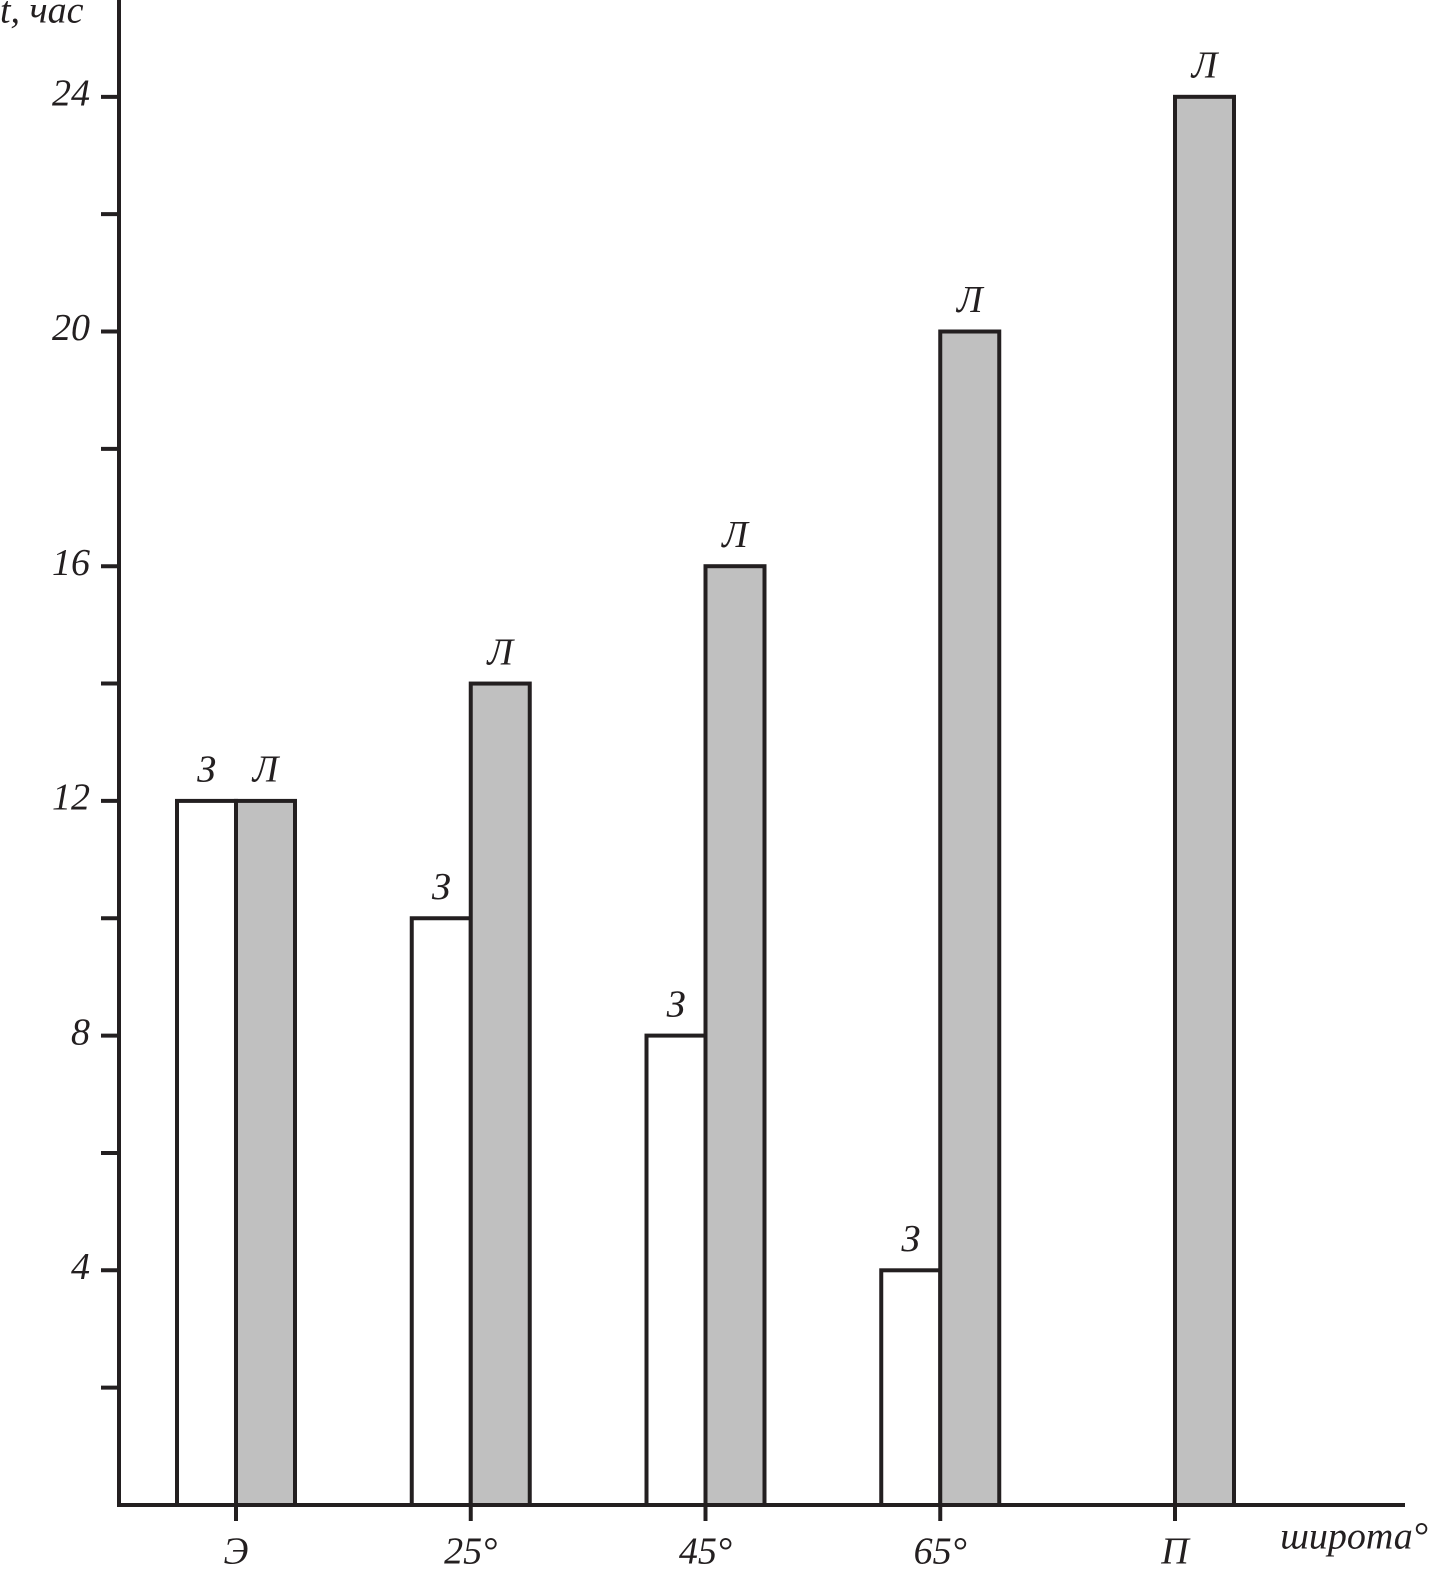 Image resolution: width=1434 pixels, height=1576 pixels. What do you see at coordinates (71, 328) in the screenshot?
I see `y-tick-label: 20` at bounding box center [71, 328].